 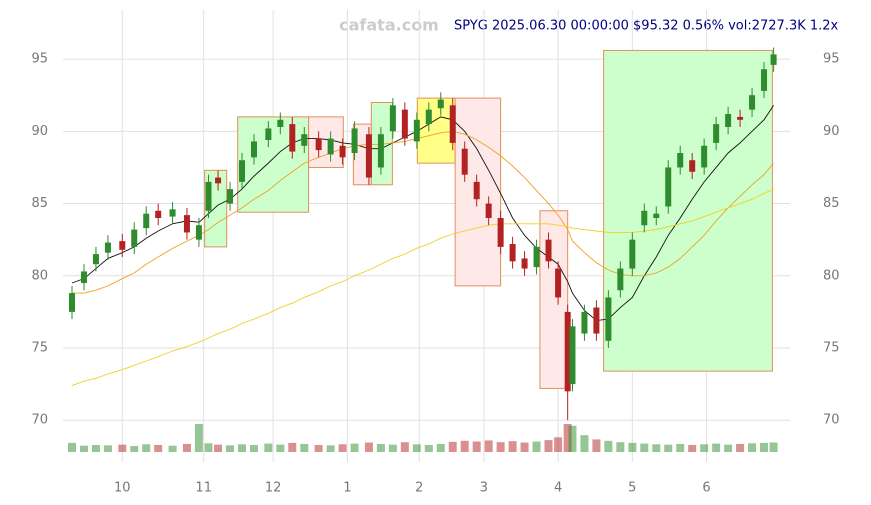 I want to click on x-tick-label: 3, so click(x=484, y=488).